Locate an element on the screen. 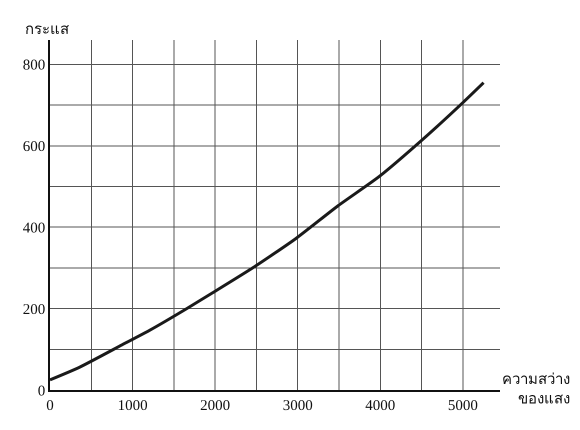  x-tick-label: 1000 is located at coordinates (133, 406).